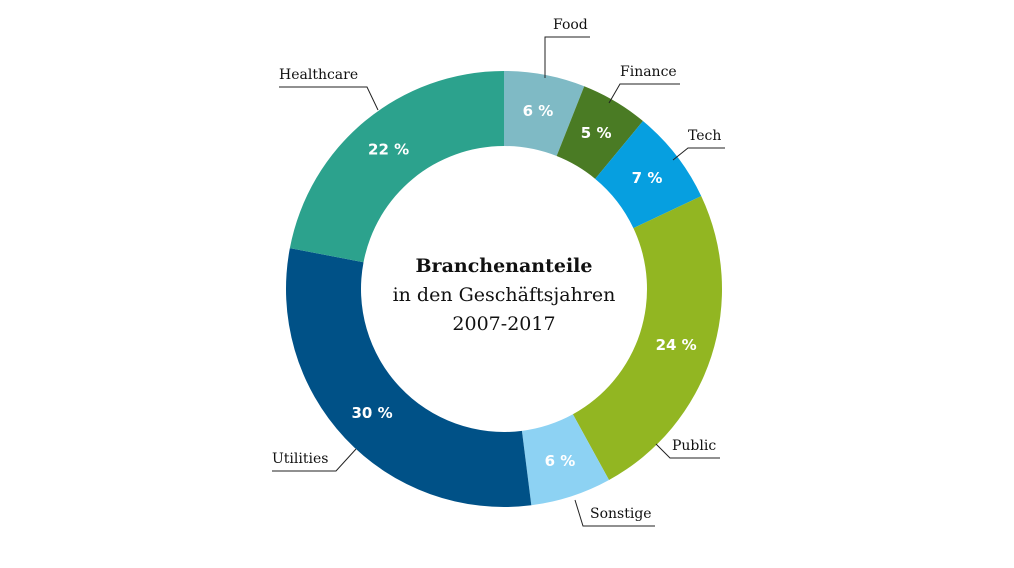 The width and height of the screenshot is (1014, 568). What do you see at coordinates (694, 446) in the screenshot?
I see `category-label-public: Public` at bounding box center [694, 446].